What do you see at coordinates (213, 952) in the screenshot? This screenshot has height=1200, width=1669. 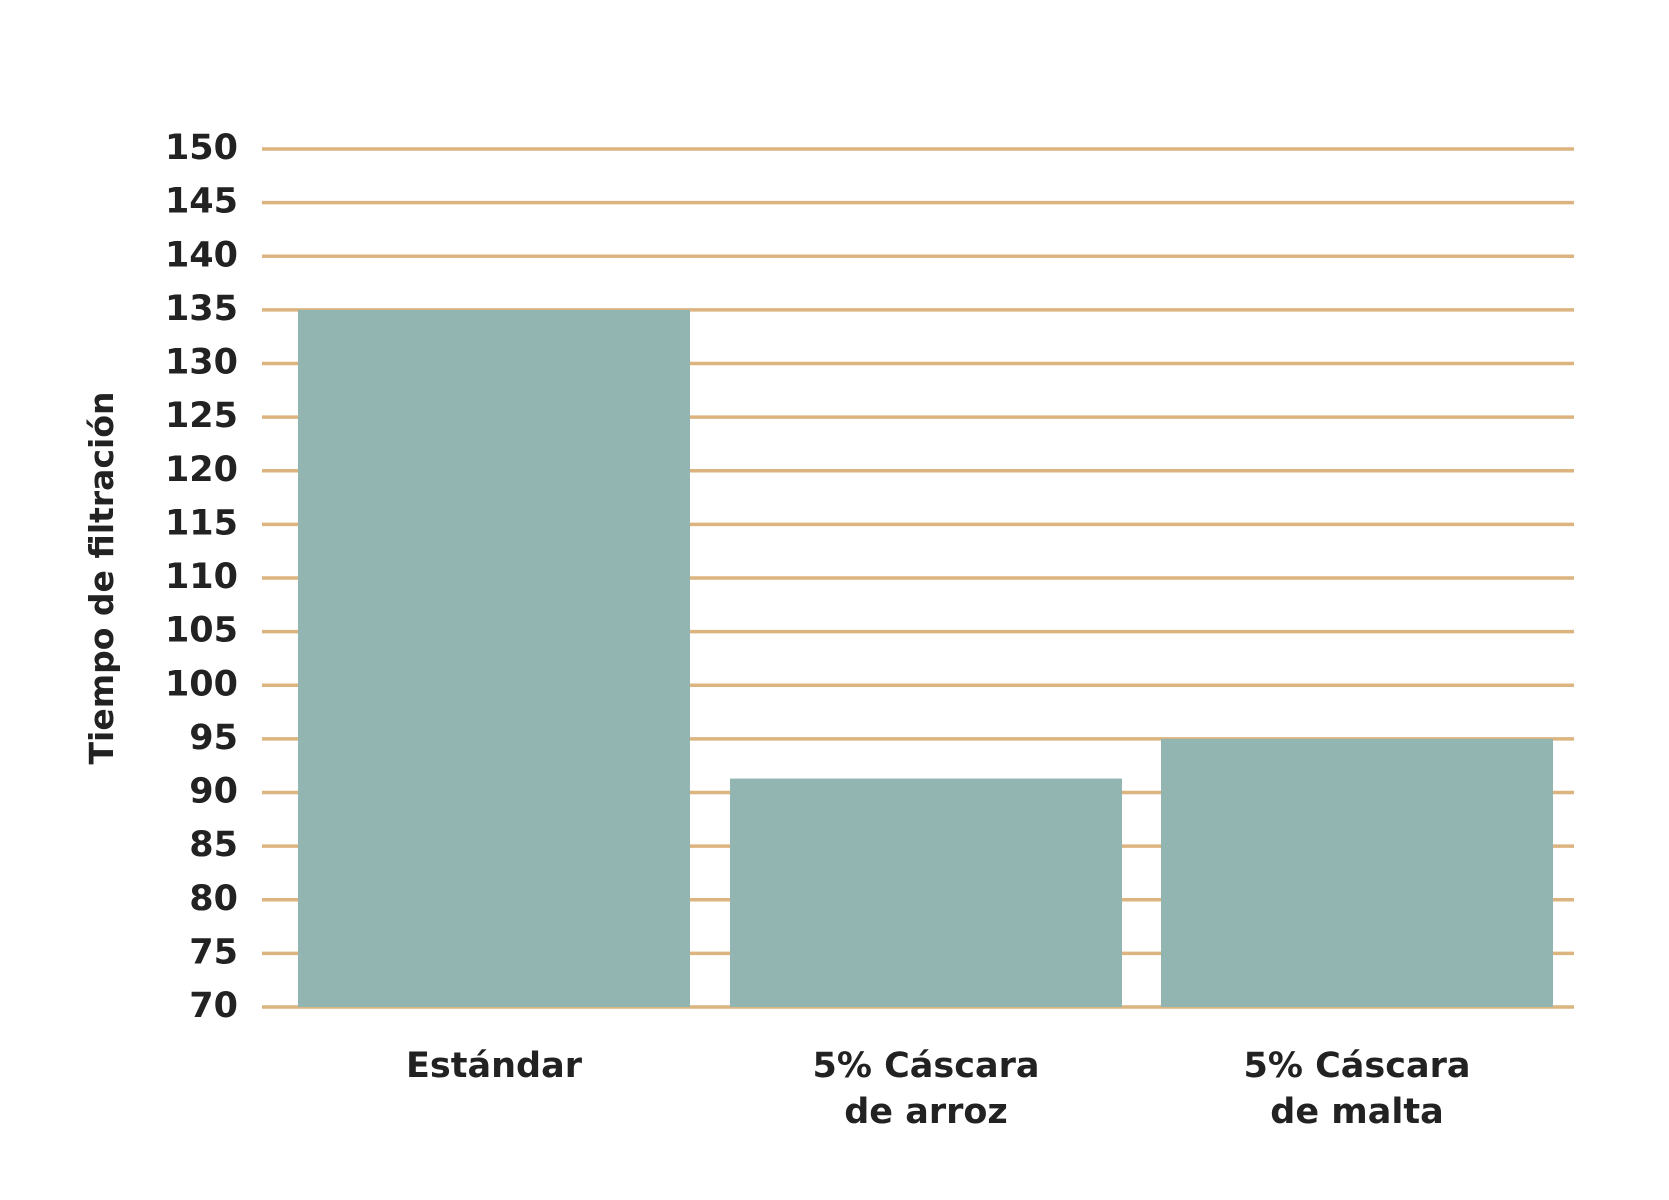 I see `y-tick-label: 75` at bounding box center [213, 952].